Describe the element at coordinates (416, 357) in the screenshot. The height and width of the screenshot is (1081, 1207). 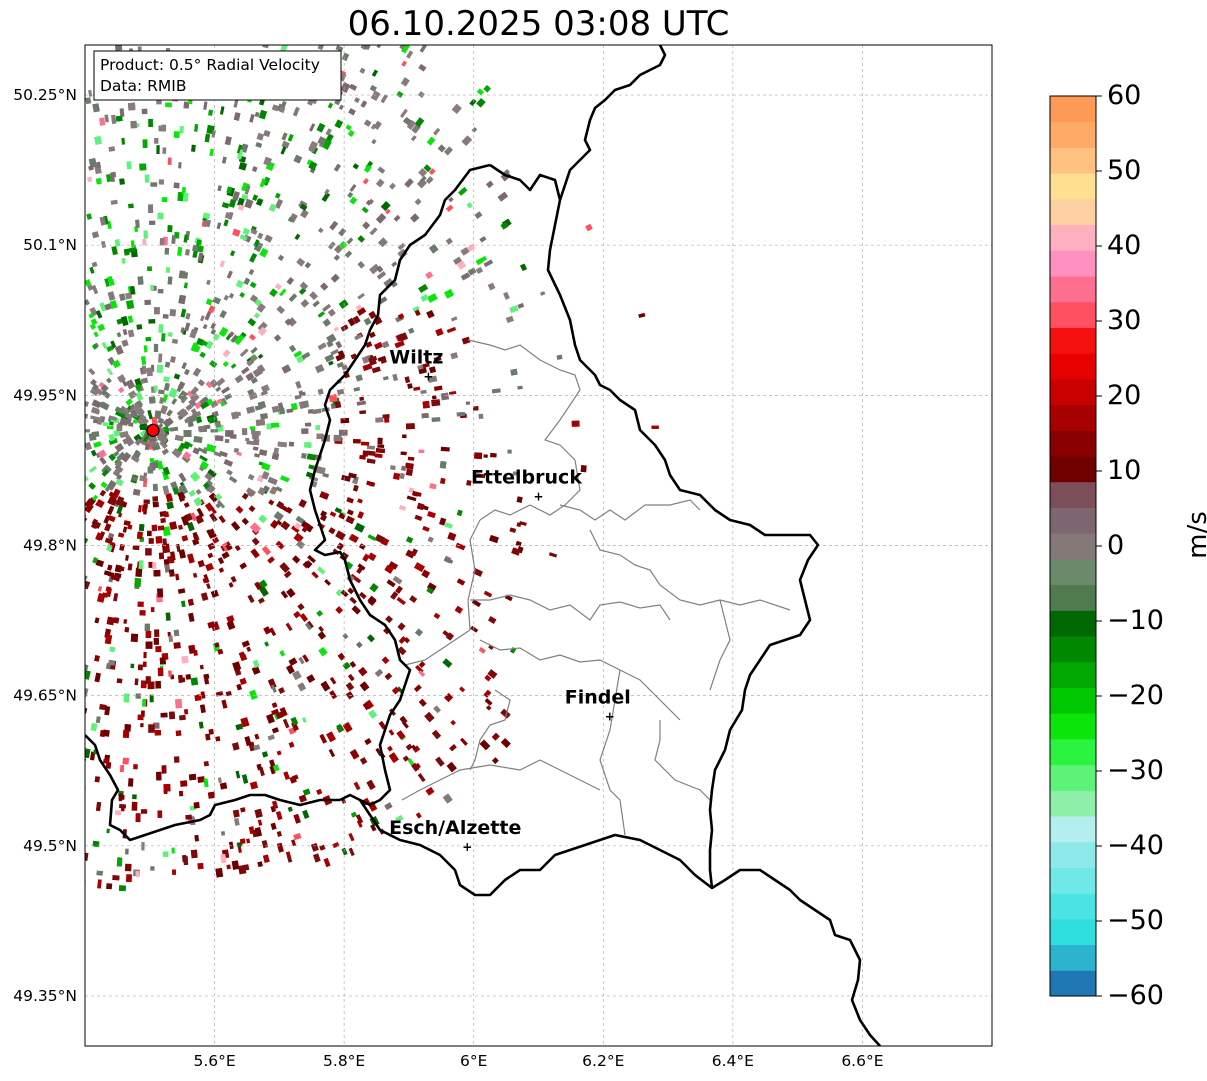
I see `city-label: Wiltz` at that location.